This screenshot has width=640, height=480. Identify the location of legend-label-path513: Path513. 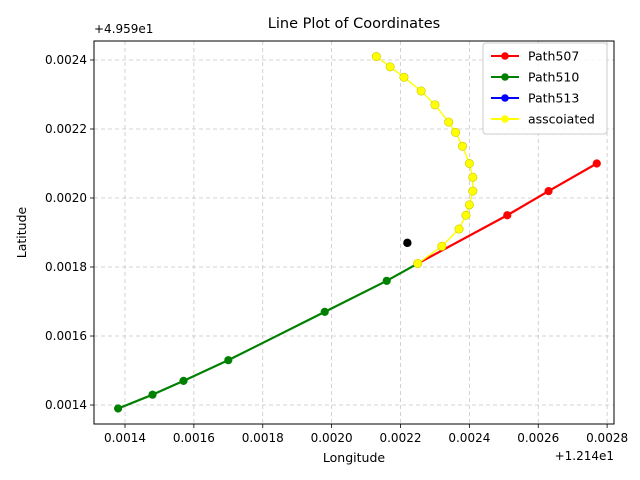
(553, 98).